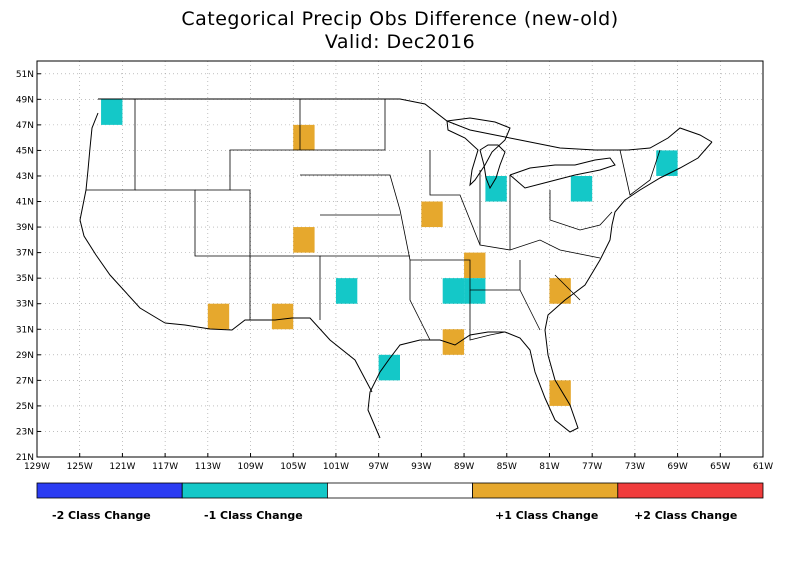 The image size is (800, 568). What do you see at coordinates (720, 467) in the screenshot?
I see `lon-tick-label: 65W` at bounding box center [720, 467].